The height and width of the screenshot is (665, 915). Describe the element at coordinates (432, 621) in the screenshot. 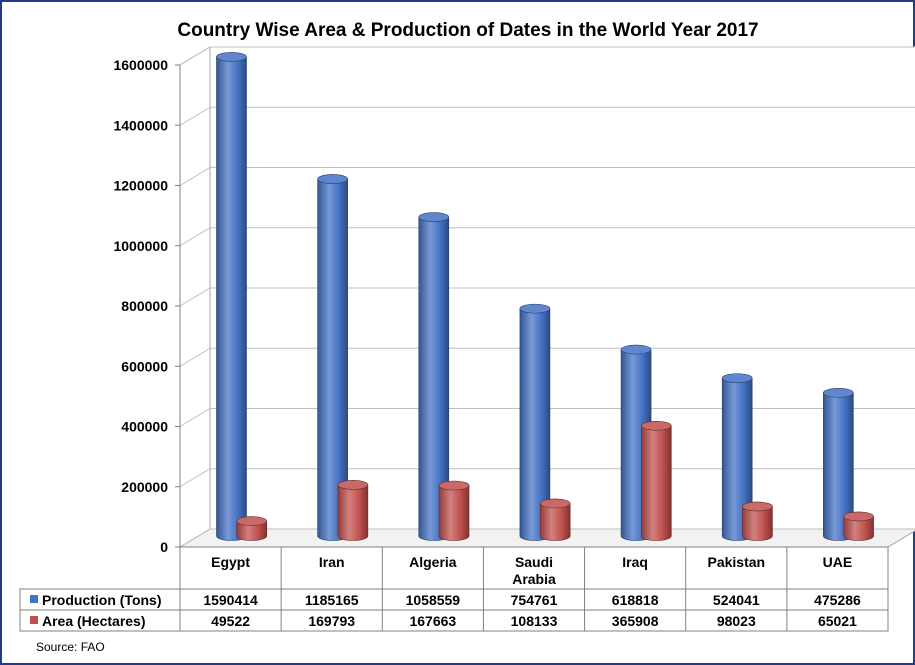

I see `data-table-value: 167663` at that location.